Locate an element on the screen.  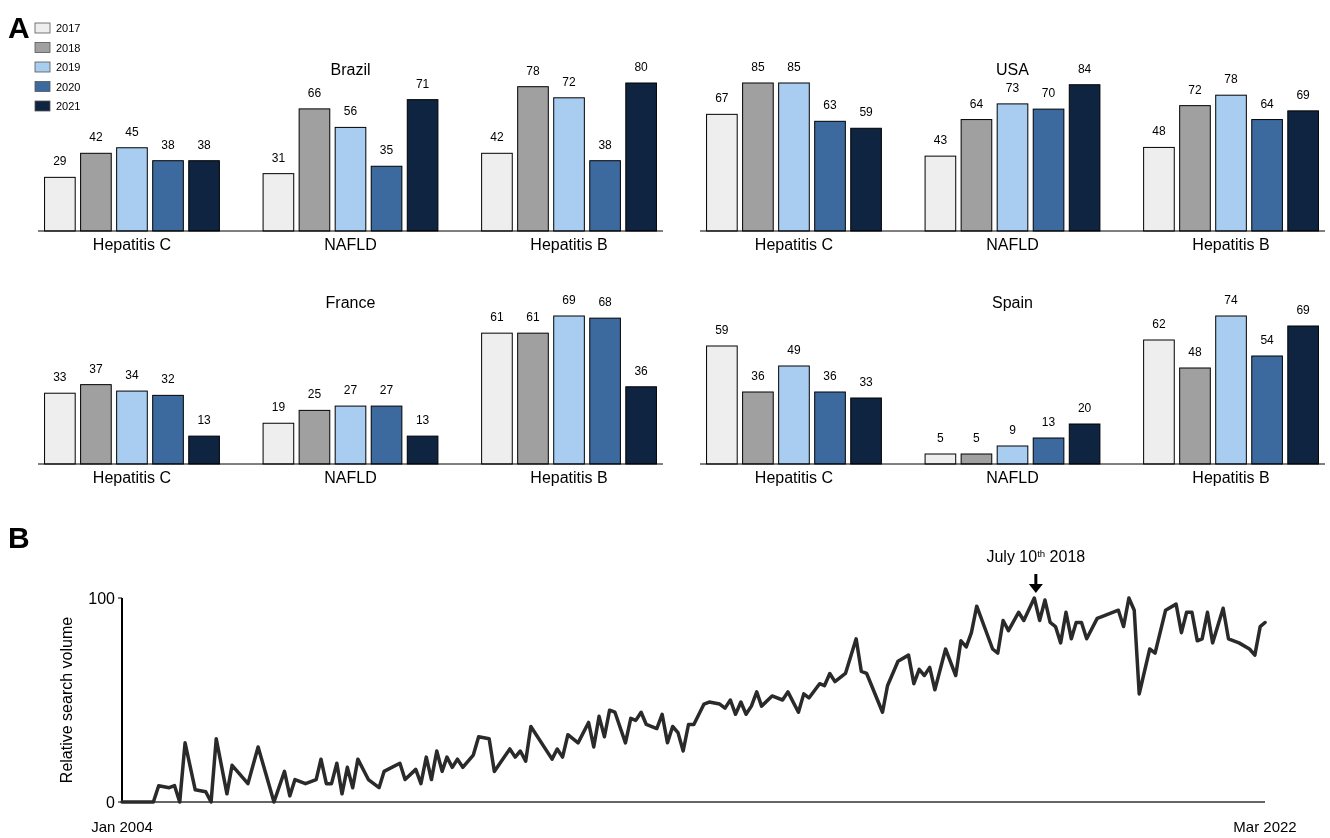
data-label: 20 is located at coordinates (1084, 408).